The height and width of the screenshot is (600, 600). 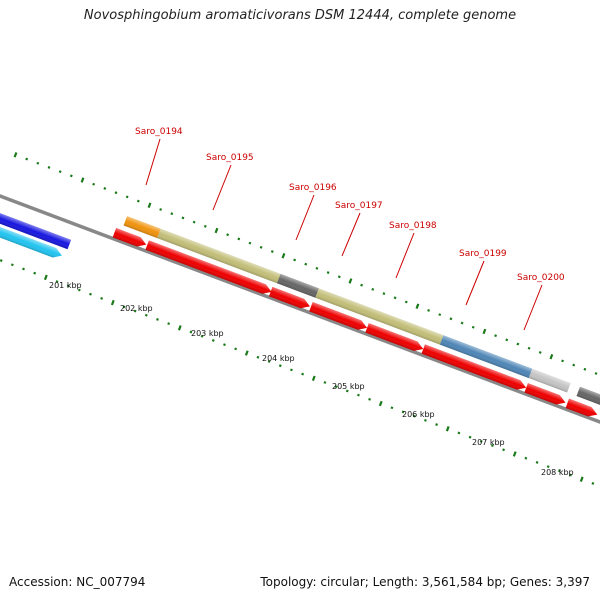 I want to click on scale-label: 203 kbp, so click(x=207, y=333).